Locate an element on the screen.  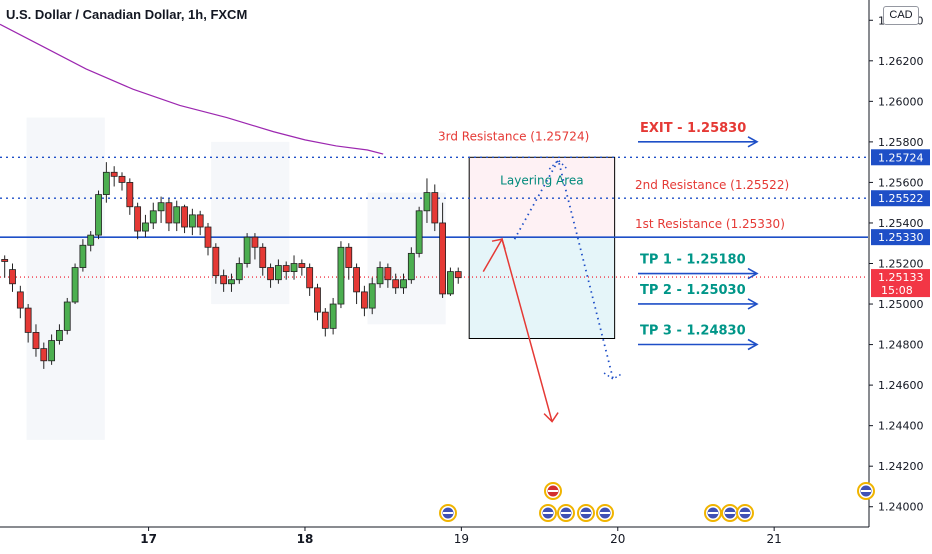
annotation-label: TP 2 - 1.25030 is located at coordinates (693, 290).